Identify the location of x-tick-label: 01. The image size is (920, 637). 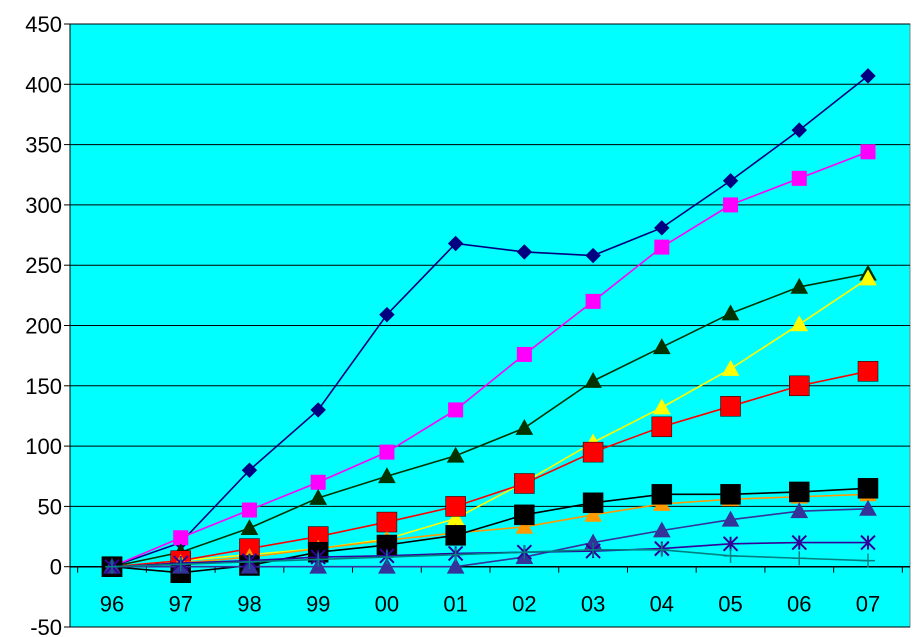
(455, 604).